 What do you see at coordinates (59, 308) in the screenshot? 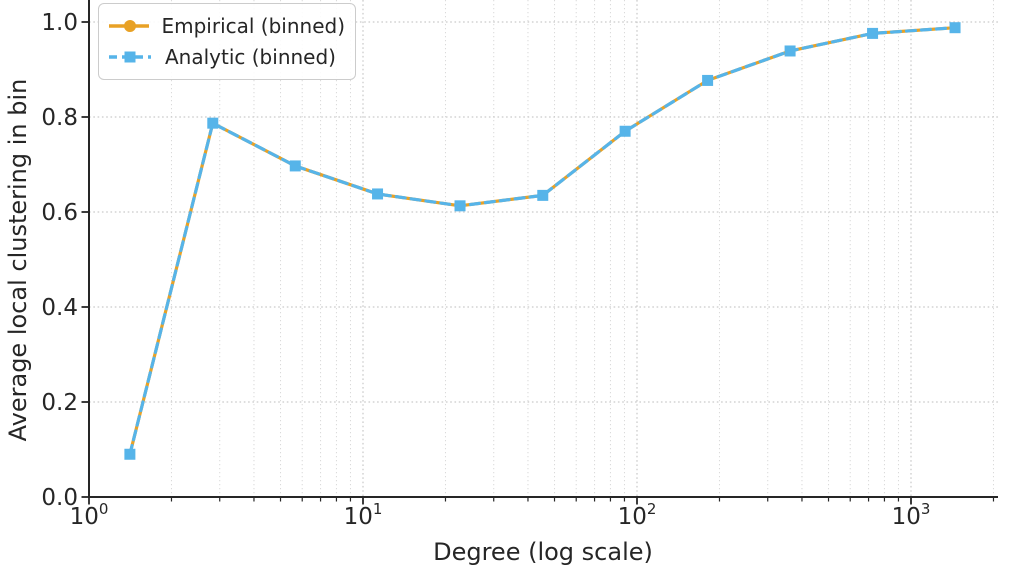
I see `y-tick-label: 0.4` at bounding box center [59, 308].